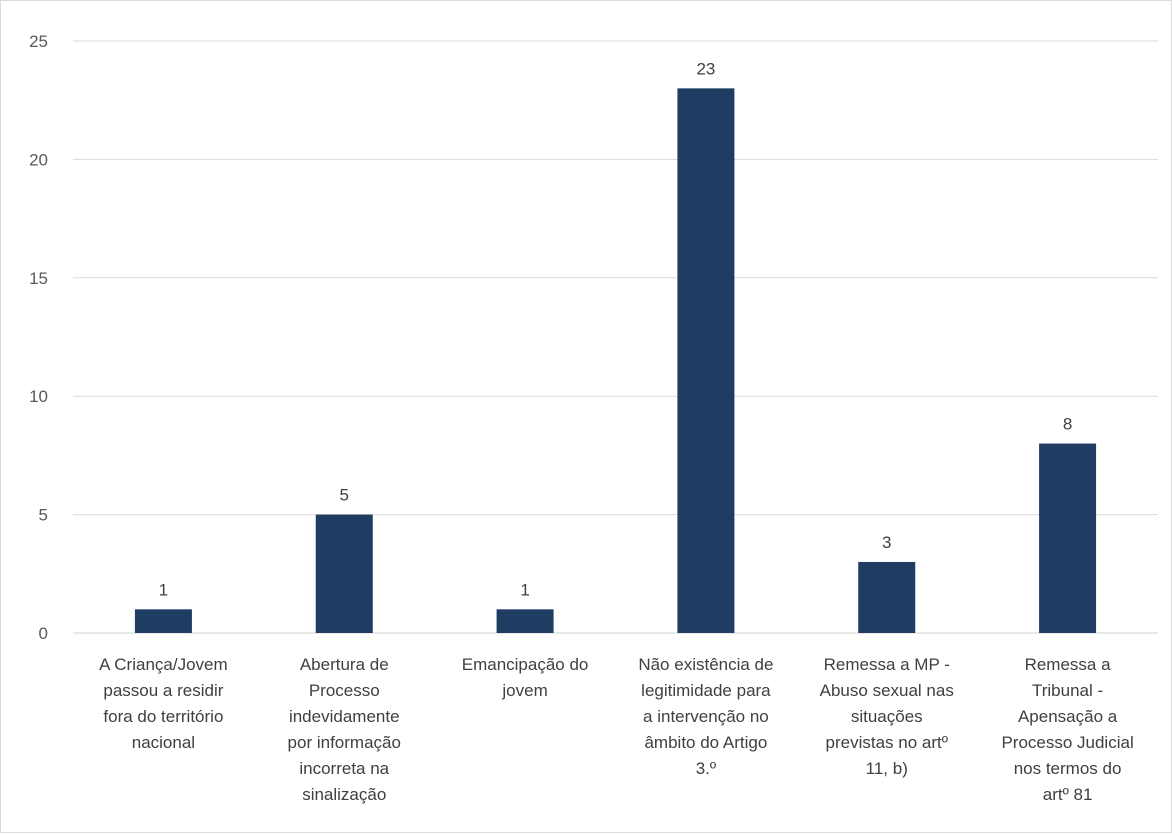 This screenshot has height=834, width=1172. Describe the element at coordinates (344, 794) in the screenshot. I see `x-category-label-line: sinalização` at that location.